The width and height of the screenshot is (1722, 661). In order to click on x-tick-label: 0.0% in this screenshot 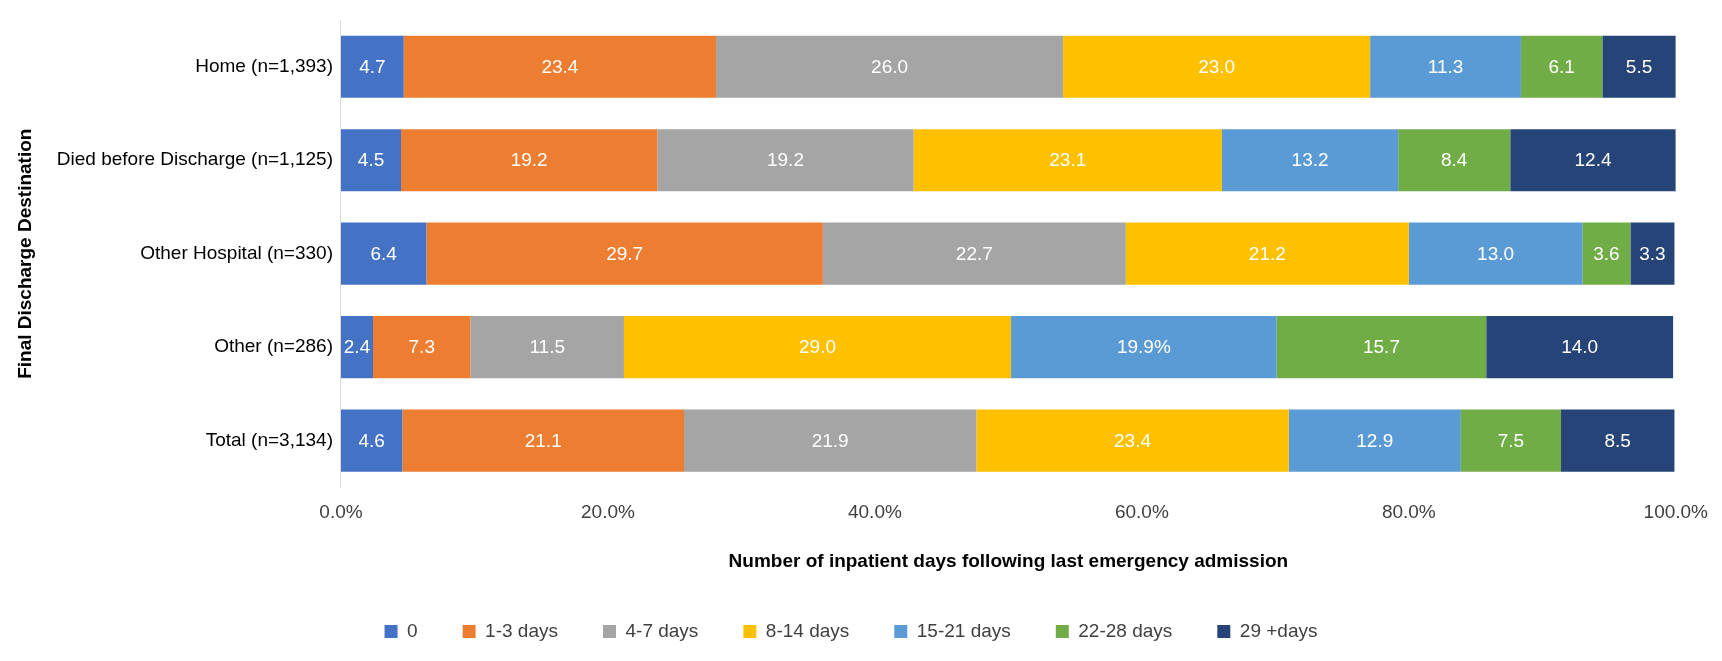, I will do `click(341, 512)`.